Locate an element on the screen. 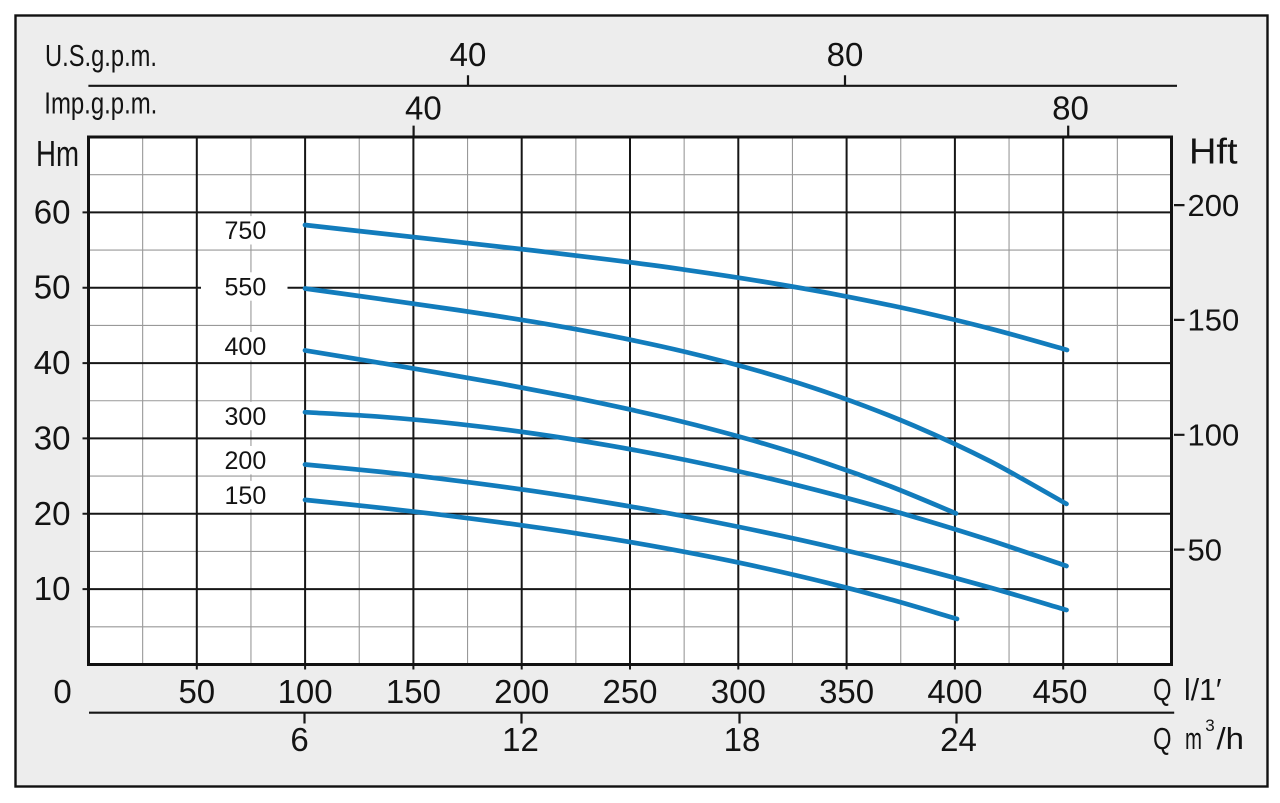 Image resolution: width=1280 pixels, height=803 pixels. svg-text: 20 is located at coordinates (52, 513).